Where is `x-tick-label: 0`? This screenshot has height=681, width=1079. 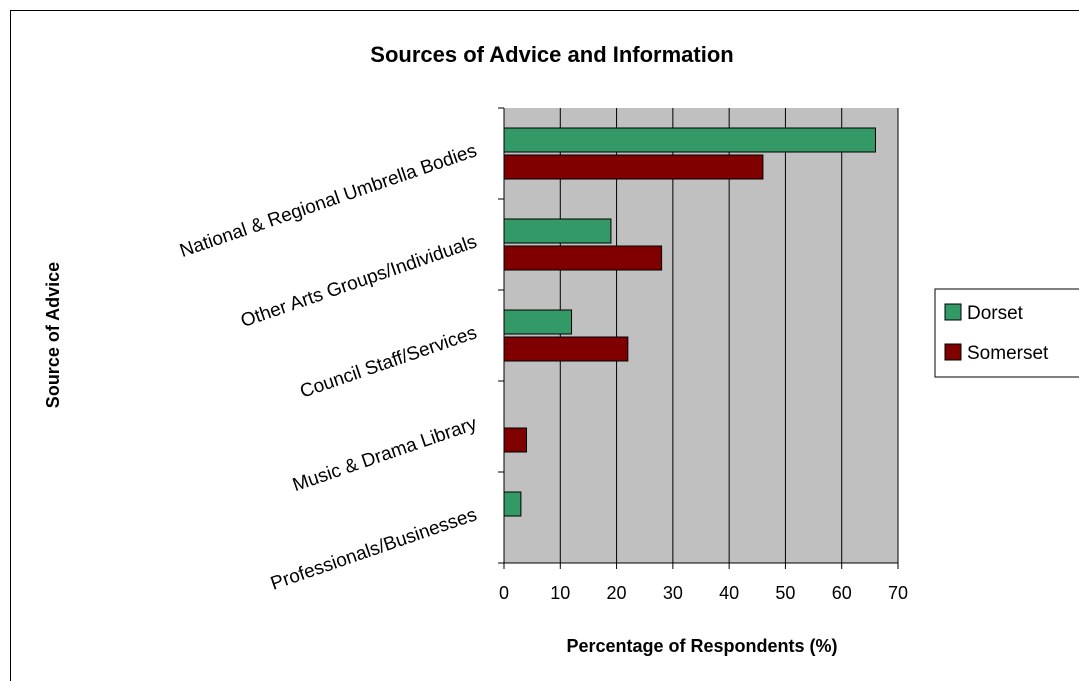
x-tick-label: 0 is located at coordinates (504, 593).